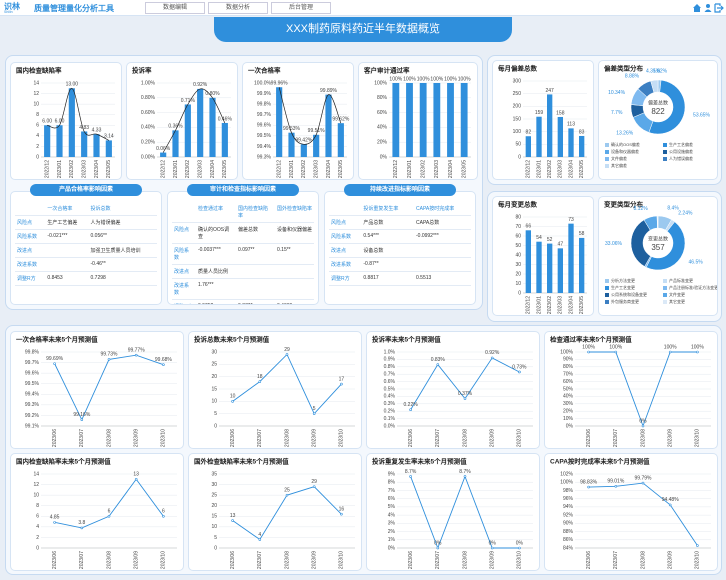  What do you see at coordinates (493, 560) in the screenshot?
I see `x-tick-label: 2023/09` at bounding box center [493, 560].